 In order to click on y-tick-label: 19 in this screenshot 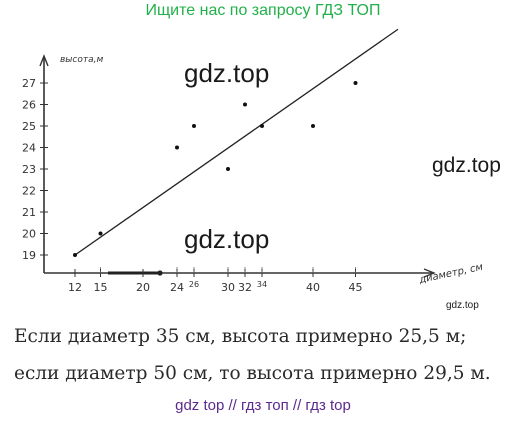, I will do `click(29, 255)`.